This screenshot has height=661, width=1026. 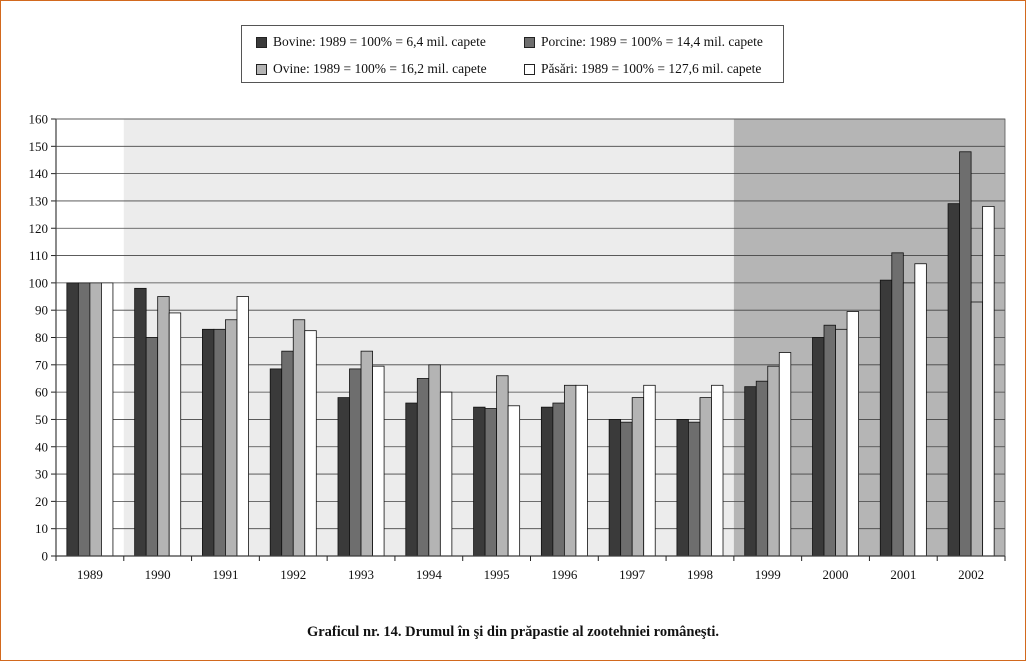 I want to click on y-tick-label: 30, so click(x=41, y=474).